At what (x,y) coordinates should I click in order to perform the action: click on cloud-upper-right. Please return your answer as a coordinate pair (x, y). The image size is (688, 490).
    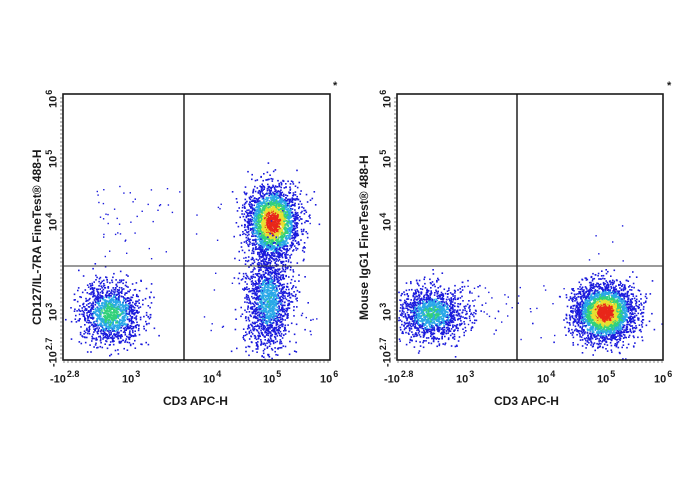
    Looking at the image, I should click on (276, 221).